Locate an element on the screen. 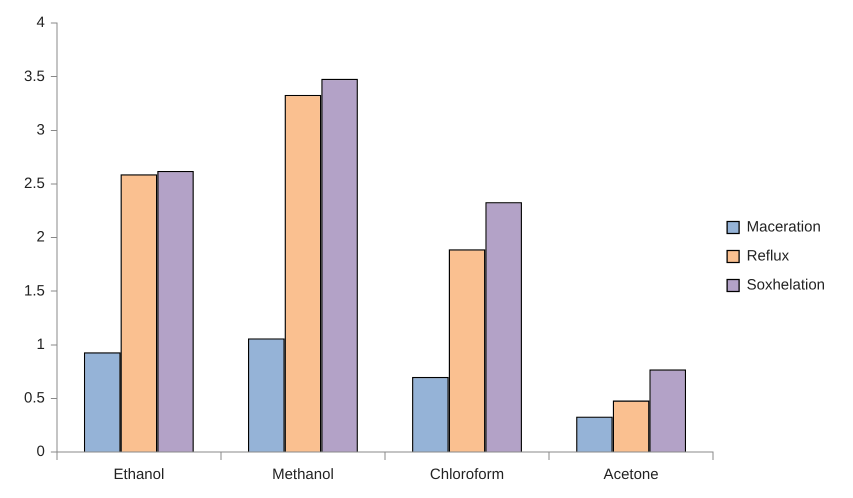 The width and height of the screenshot is (853, 498). legend-label: Maceration is located at coordinates (783, 227).